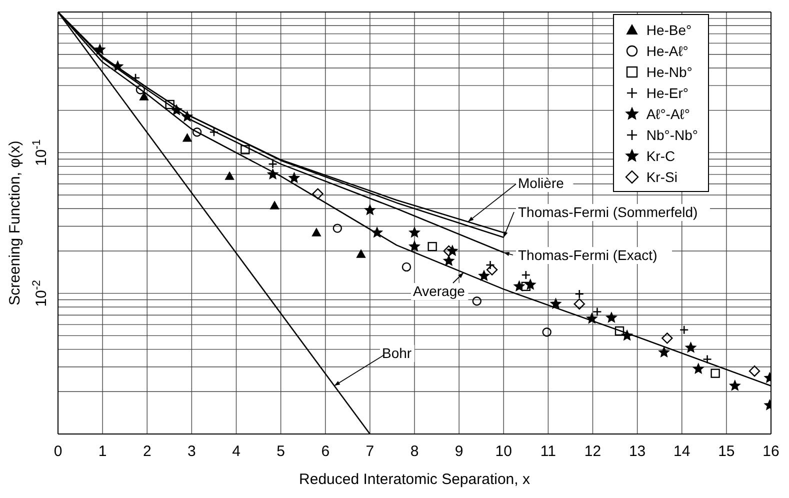  I want to click on x-tick-label: 11, so click(548, 451).